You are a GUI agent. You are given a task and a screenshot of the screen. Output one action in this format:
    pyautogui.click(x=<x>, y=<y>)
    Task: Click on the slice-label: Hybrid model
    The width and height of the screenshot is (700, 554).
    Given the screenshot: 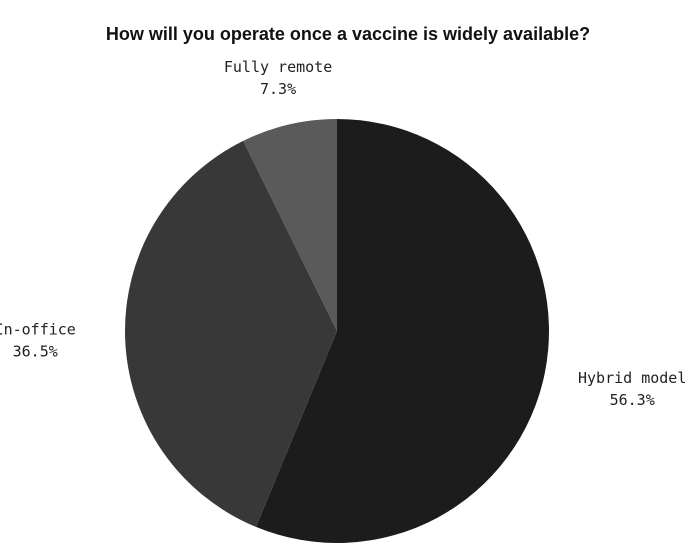 What is the action you would take?
    pyautogui.click(x=632, y=378)
    